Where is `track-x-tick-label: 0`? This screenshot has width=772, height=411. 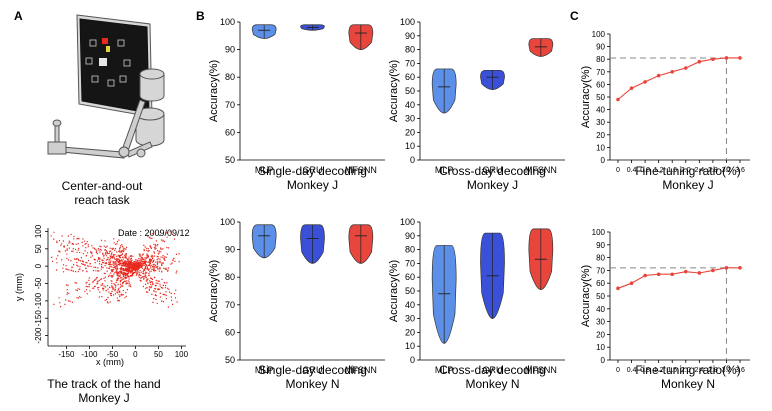 track-x-tick-label: 0 is located at coordinates (135, 354).